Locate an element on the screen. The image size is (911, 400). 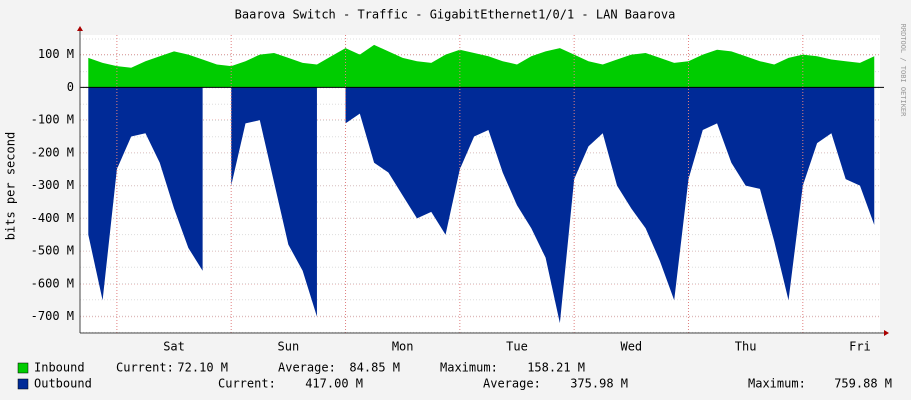
x-tick-label: Sat is located at coordinates (174, 347).